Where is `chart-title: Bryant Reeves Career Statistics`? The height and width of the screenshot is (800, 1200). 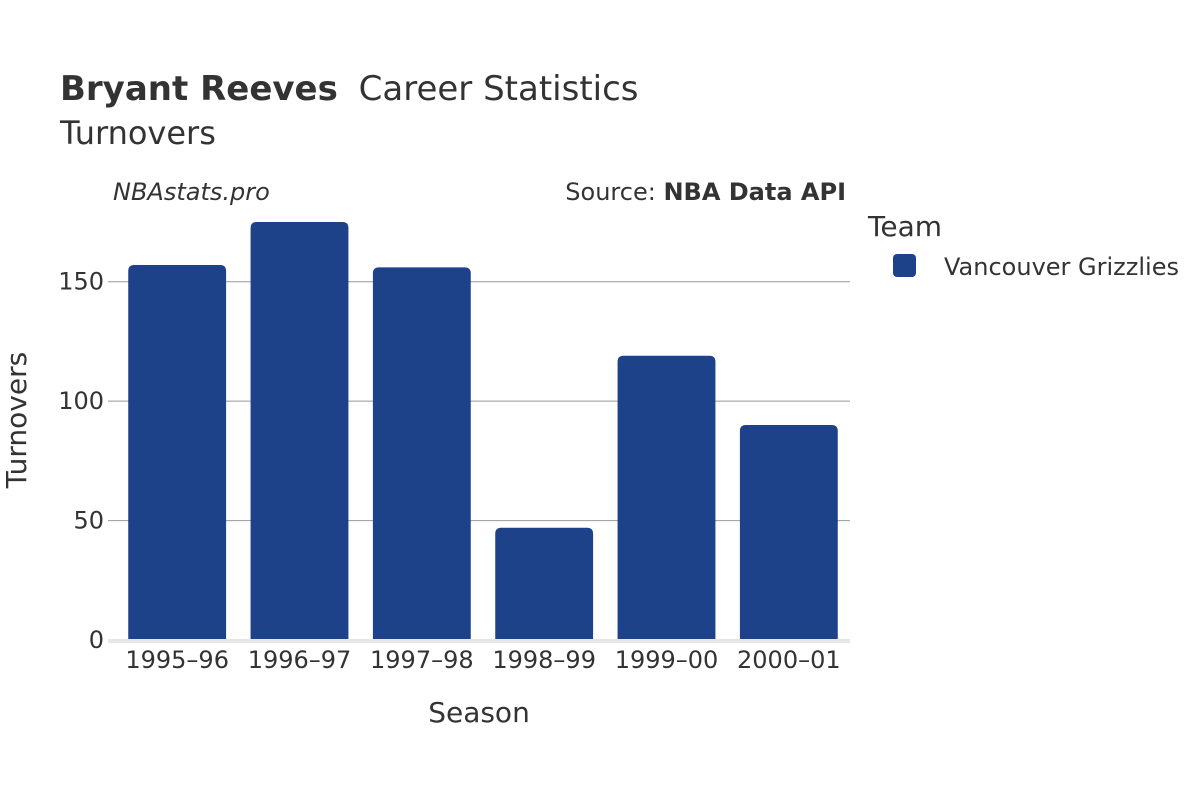
chart-title: Bryant Reeves Career Statistics is located at coordinates (349, 89).